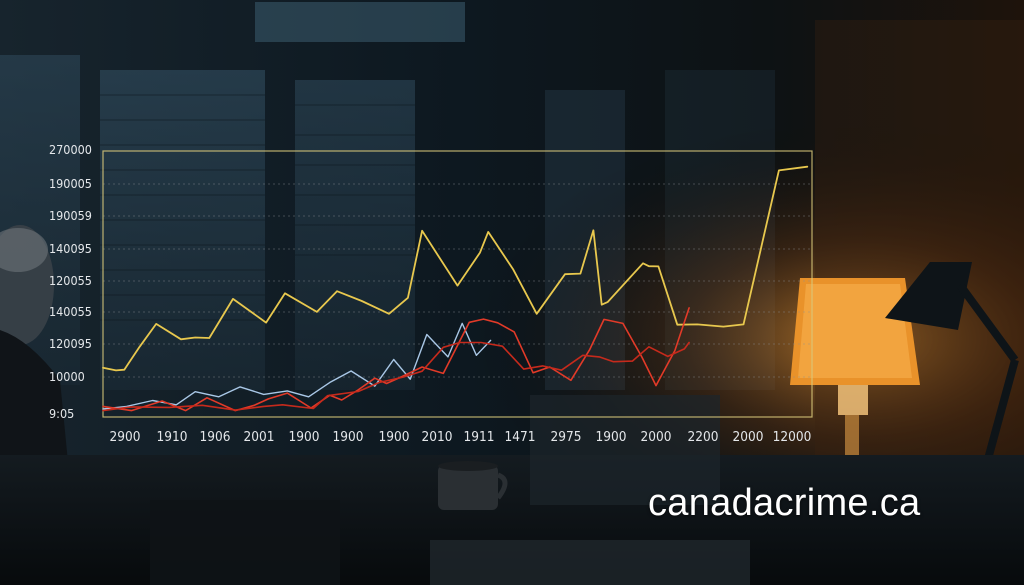 The image size is (1024, 585). Describe the element at coordinates (61, 413) in the screenshot. I see `y-tick-label: 9:05` at that location.